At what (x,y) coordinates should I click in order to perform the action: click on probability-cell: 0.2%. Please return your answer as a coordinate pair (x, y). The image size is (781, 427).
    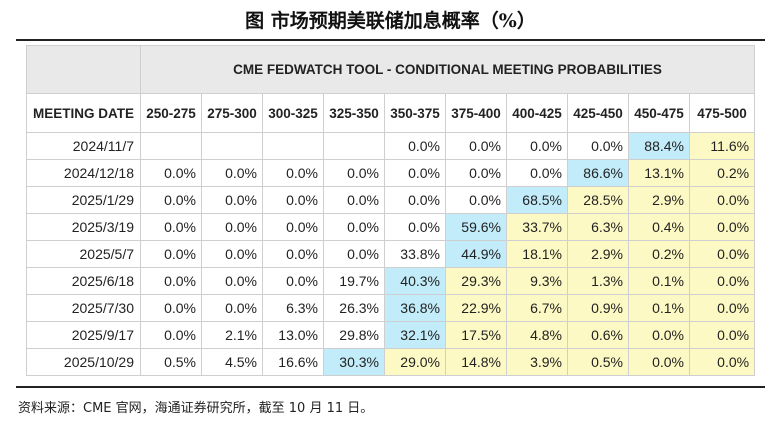
    Looking at the image, I should click on (722, 173).